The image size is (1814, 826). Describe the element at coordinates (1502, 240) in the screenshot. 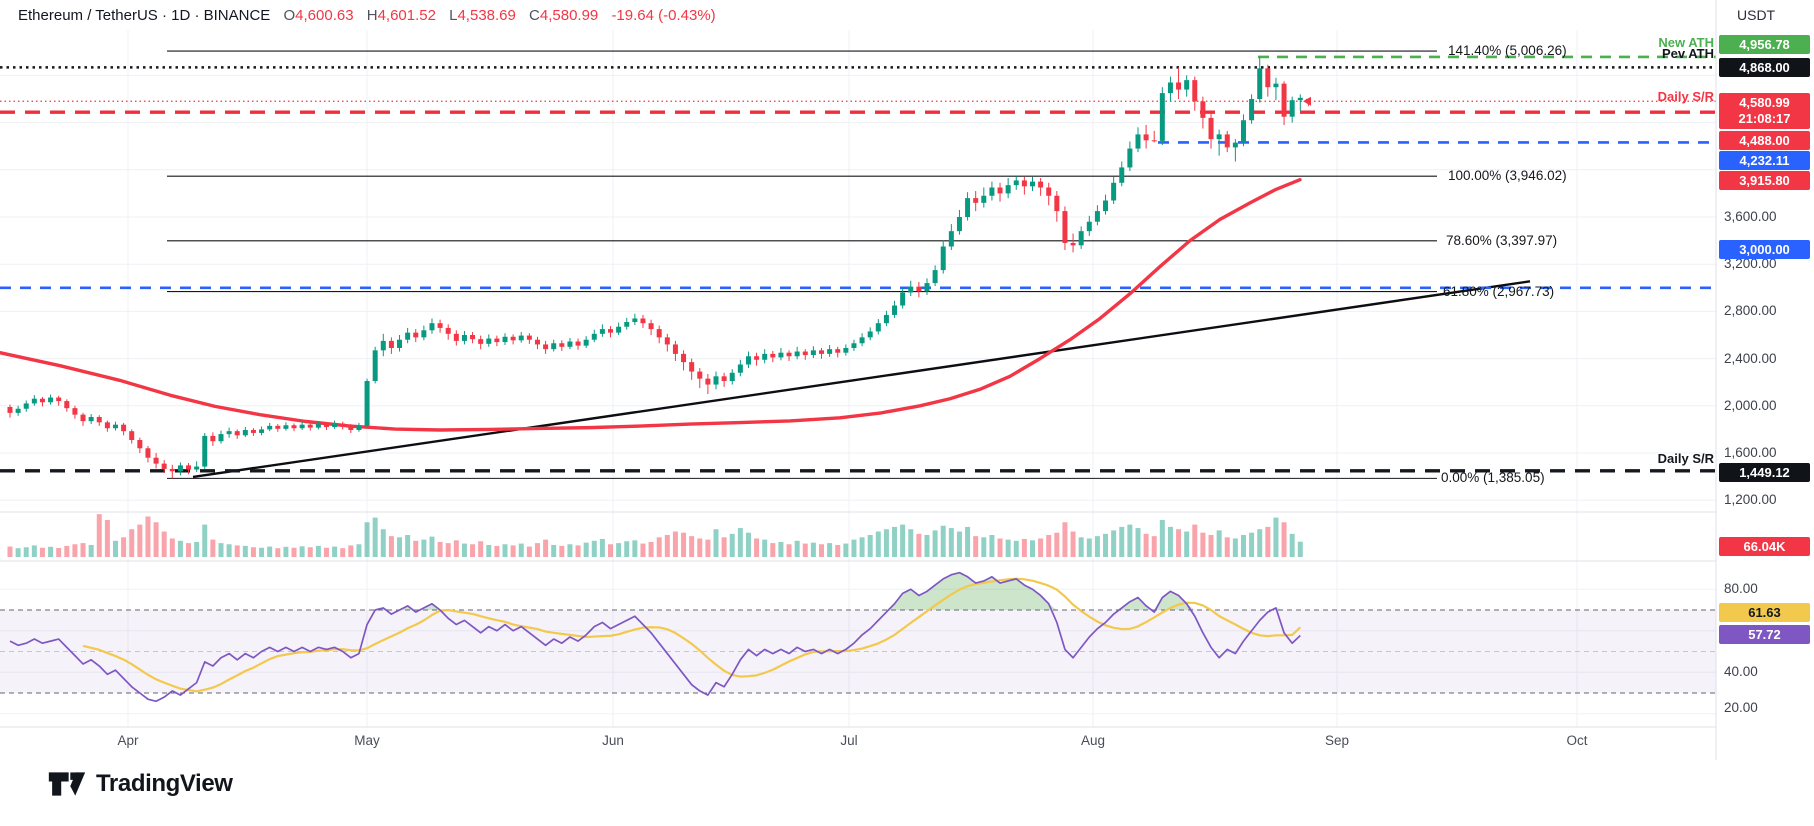

I see `fib-label-786: 78.60% (3,397.97)` at that location.